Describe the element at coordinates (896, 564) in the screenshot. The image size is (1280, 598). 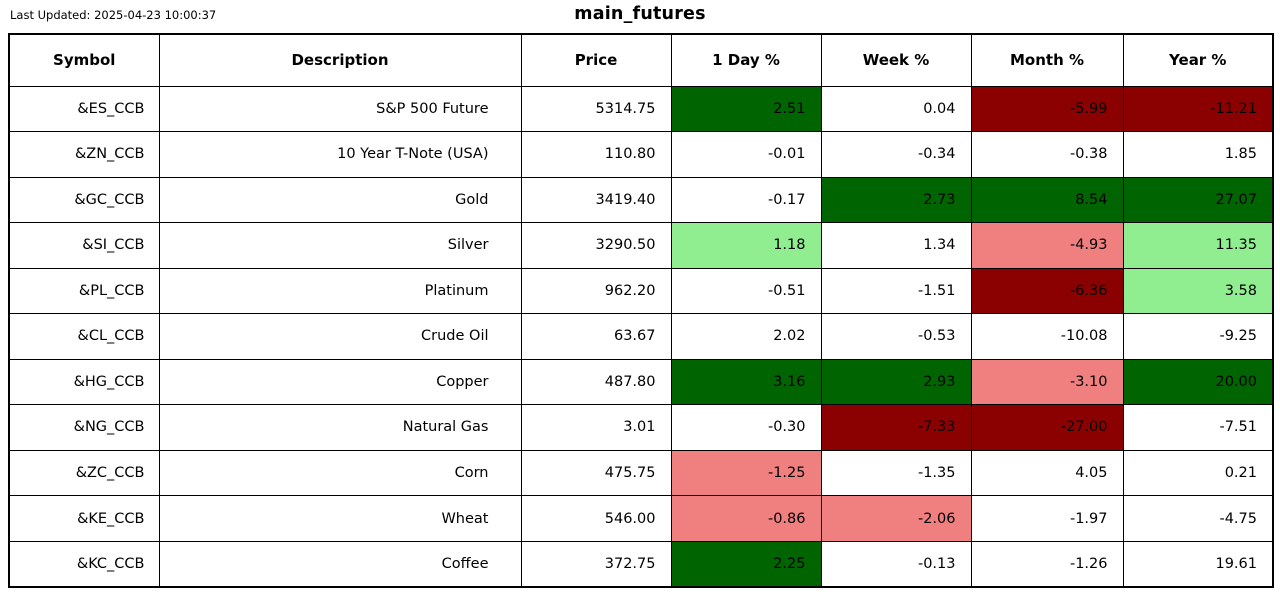
I see `cell-week-pct: -0.13` at that location.